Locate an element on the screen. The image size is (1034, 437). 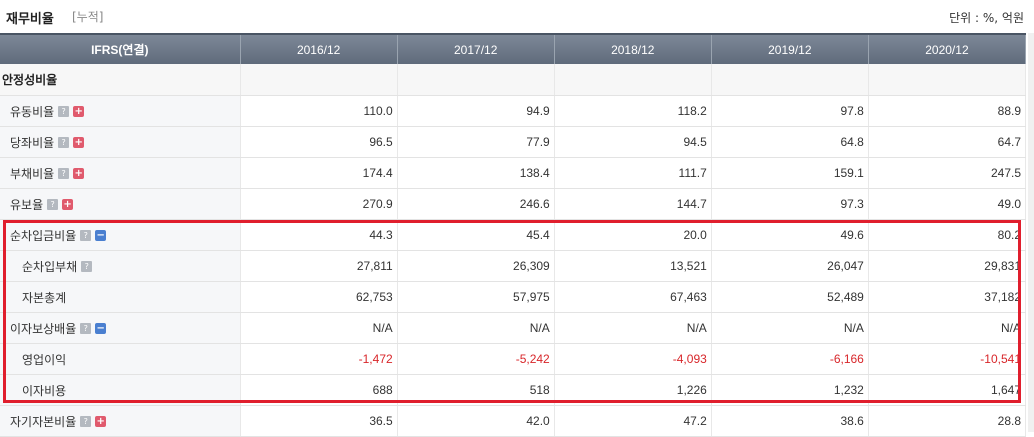
value-cell: 246.6 is located at coordinates (476, 204).